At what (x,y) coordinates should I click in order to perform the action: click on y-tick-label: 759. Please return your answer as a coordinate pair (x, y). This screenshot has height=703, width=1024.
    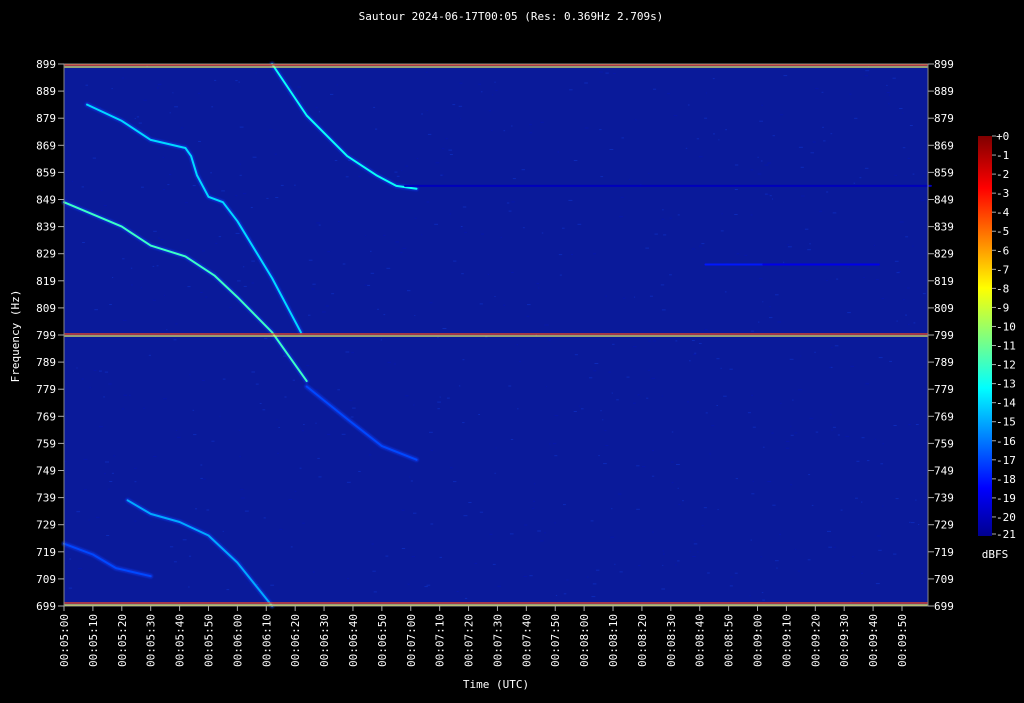
    Looking at the image, I should click on (944, 443).